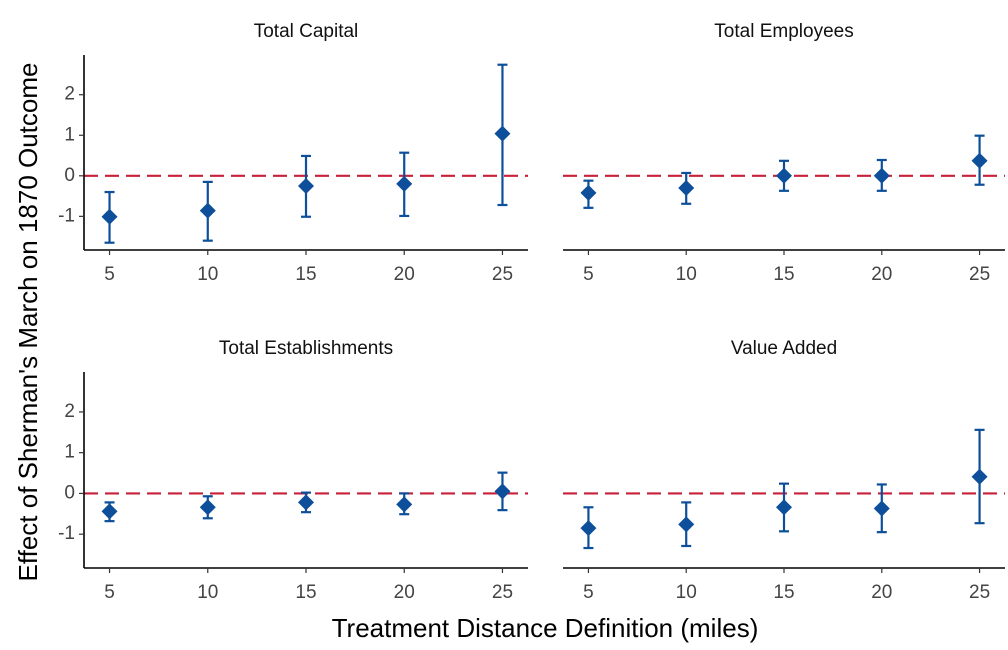 The image size is (1008, 650). I want to click on panel-title: Total Capital, so click(306, 31).